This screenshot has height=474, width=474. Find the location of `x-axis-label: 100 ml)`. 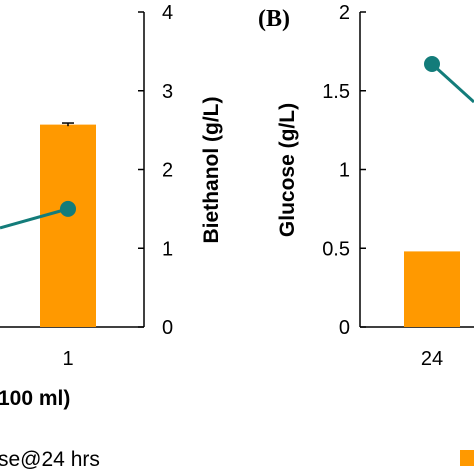

x-axis-label: 100 ml) is located at coordinates (35, 398).